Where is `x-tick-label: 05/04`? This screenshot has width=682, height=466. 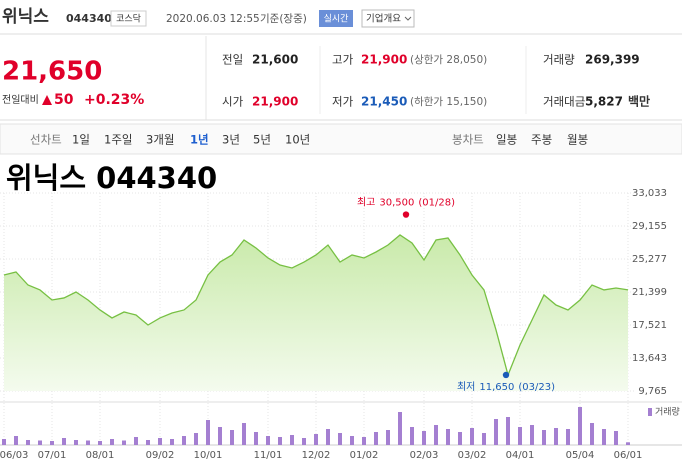 x-tick-label: 05/04 is located at coordinates (580, 455).